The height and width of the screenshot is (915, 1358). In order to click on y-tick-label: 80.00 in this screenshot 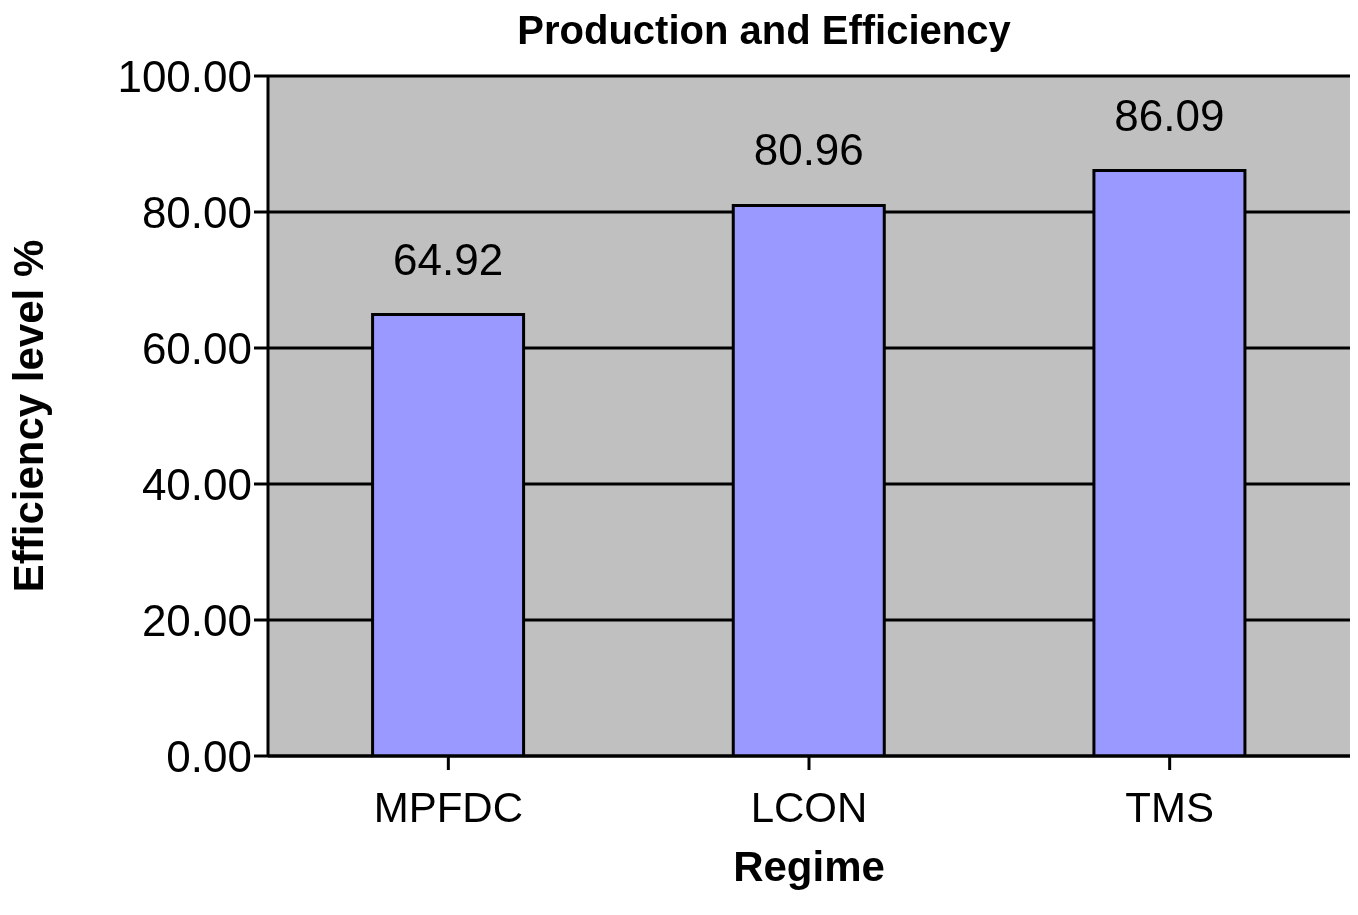, I will do `click(196, 212)`.